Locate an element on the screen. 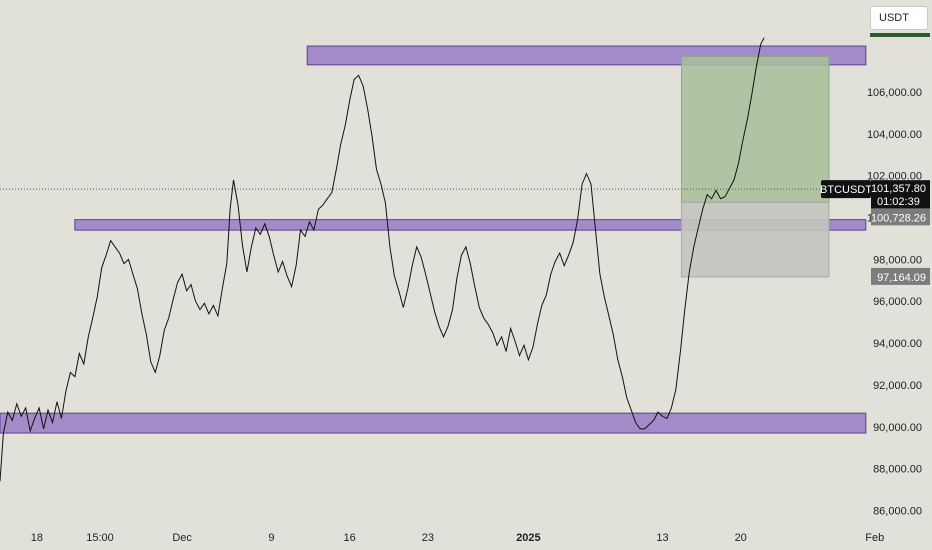 The image size is (932, 550). stop-price-badge is located at coordinates (900, 276).